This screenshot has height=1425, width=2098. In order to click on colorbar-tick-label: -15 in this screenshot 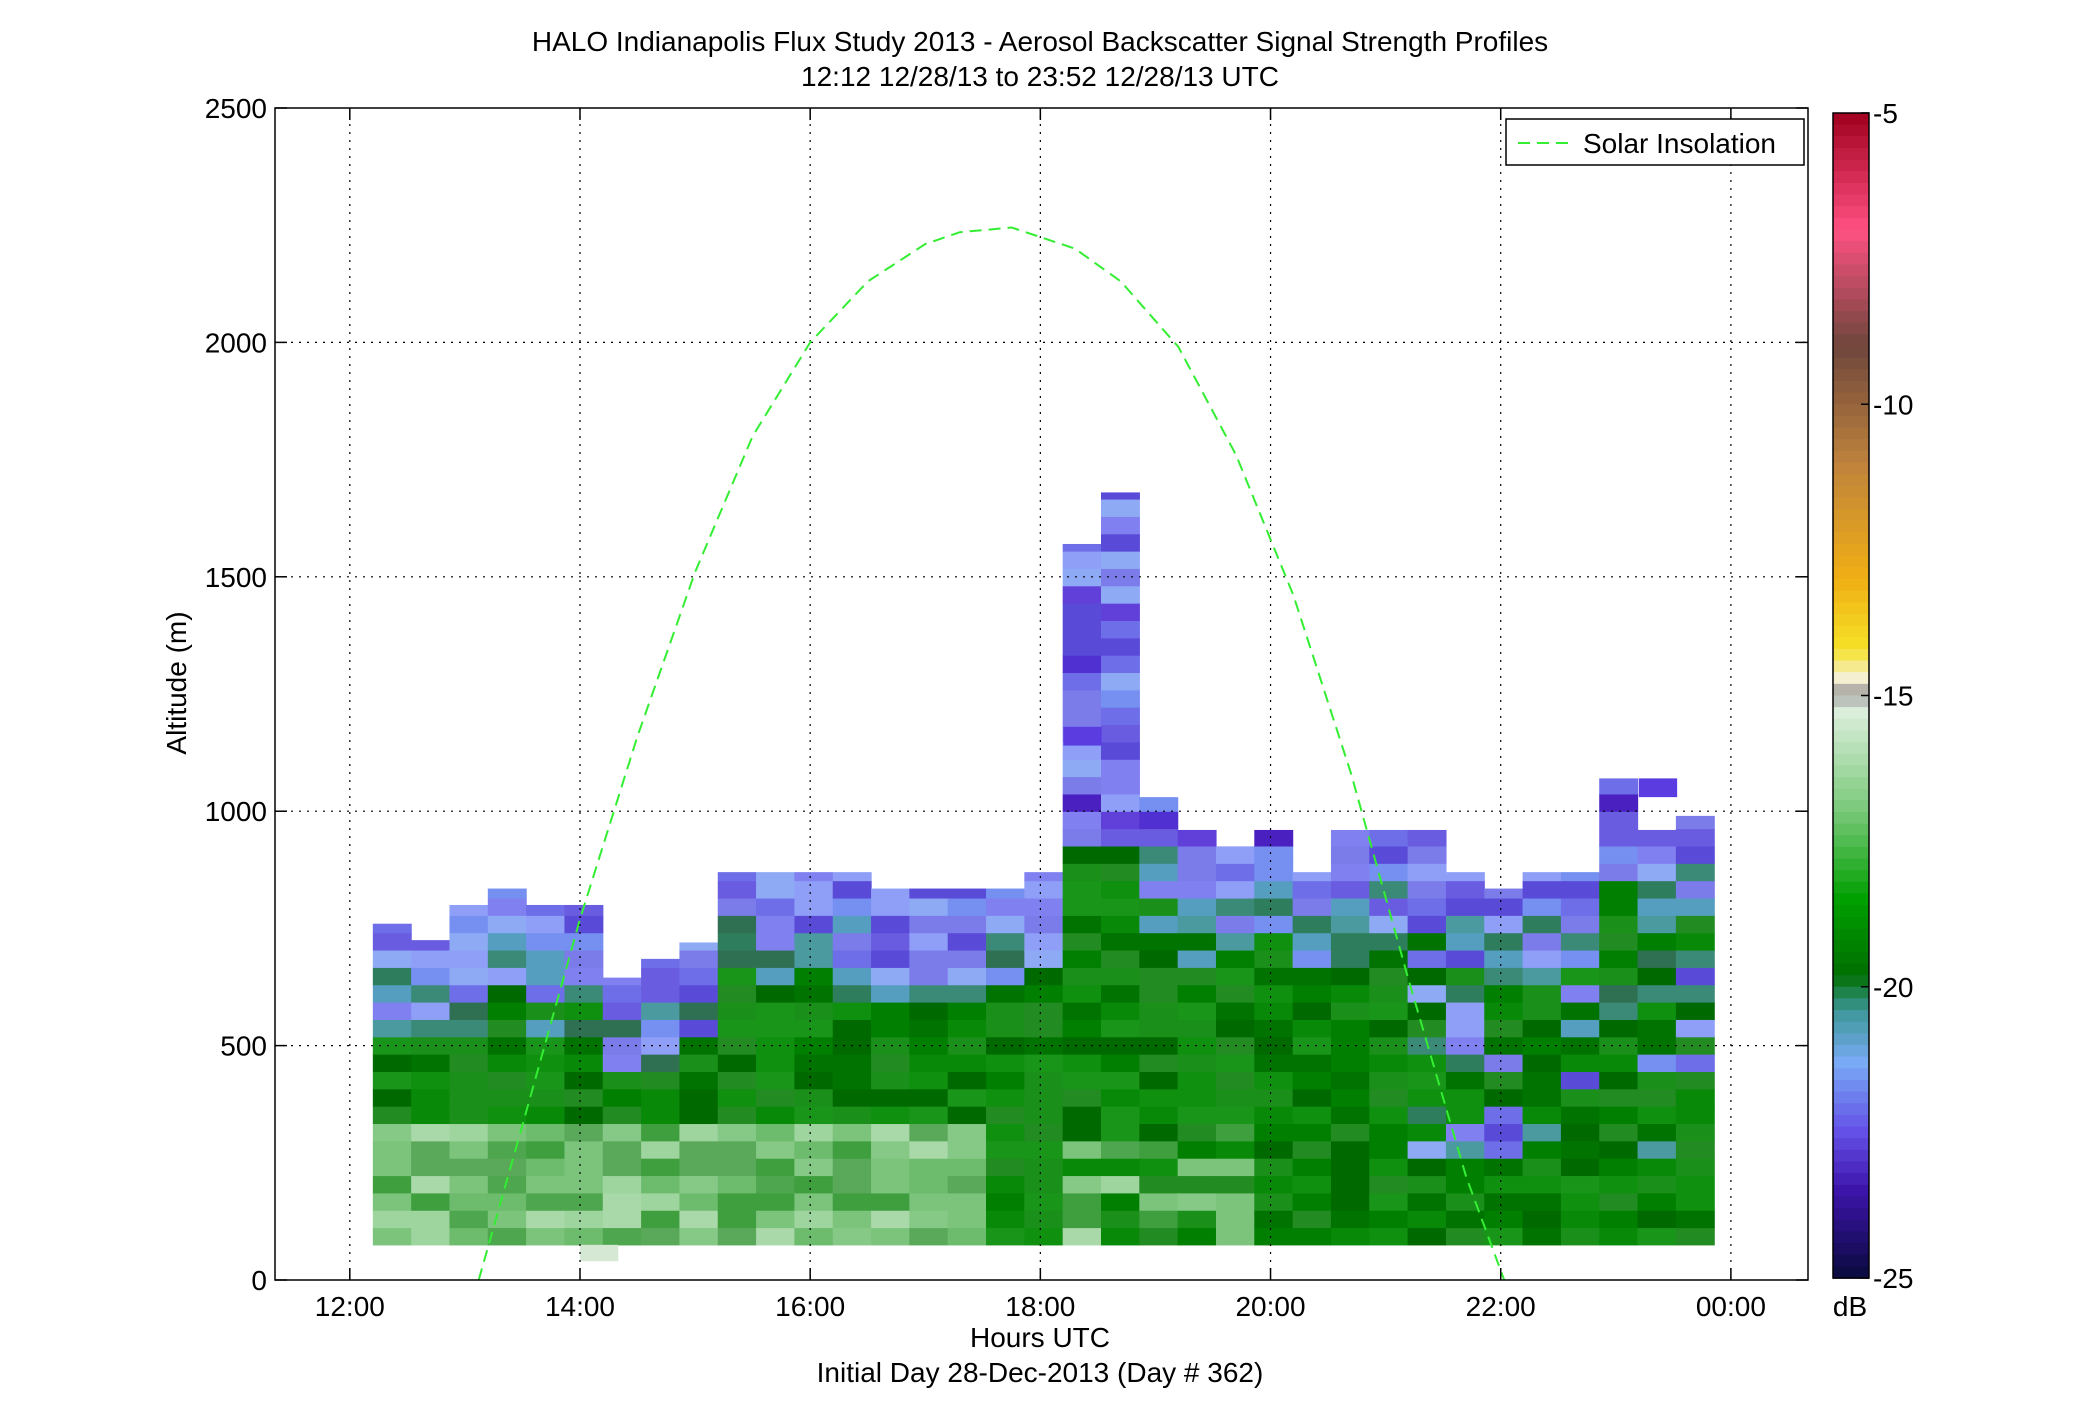, I will do `click(1893, 696)`.